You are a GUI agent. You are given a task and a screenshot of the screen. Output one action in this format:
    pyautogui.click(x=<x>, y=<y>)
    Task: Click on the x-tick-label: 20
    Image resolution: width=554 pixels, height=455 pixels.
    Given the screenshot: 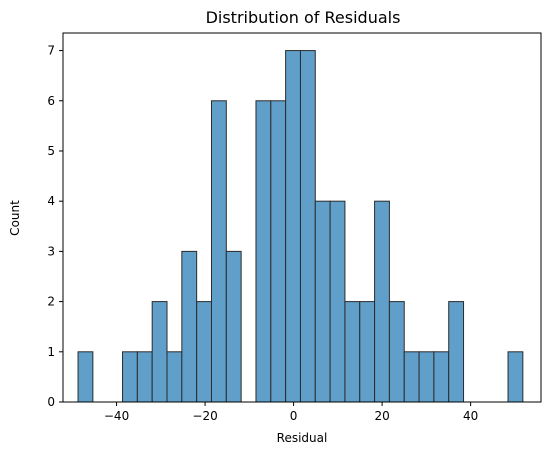 What is the action you would take?
    pyautogui.click(x=381, y=416)
    